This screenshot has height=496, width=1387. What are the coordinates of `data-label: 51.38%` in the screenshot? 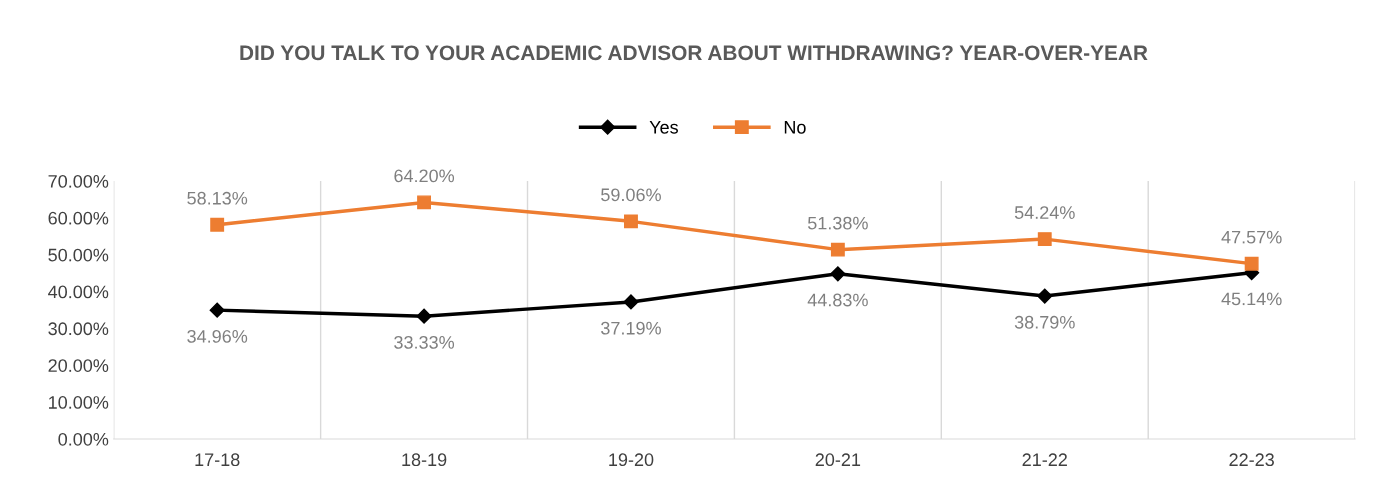 It's located at (837, 223).